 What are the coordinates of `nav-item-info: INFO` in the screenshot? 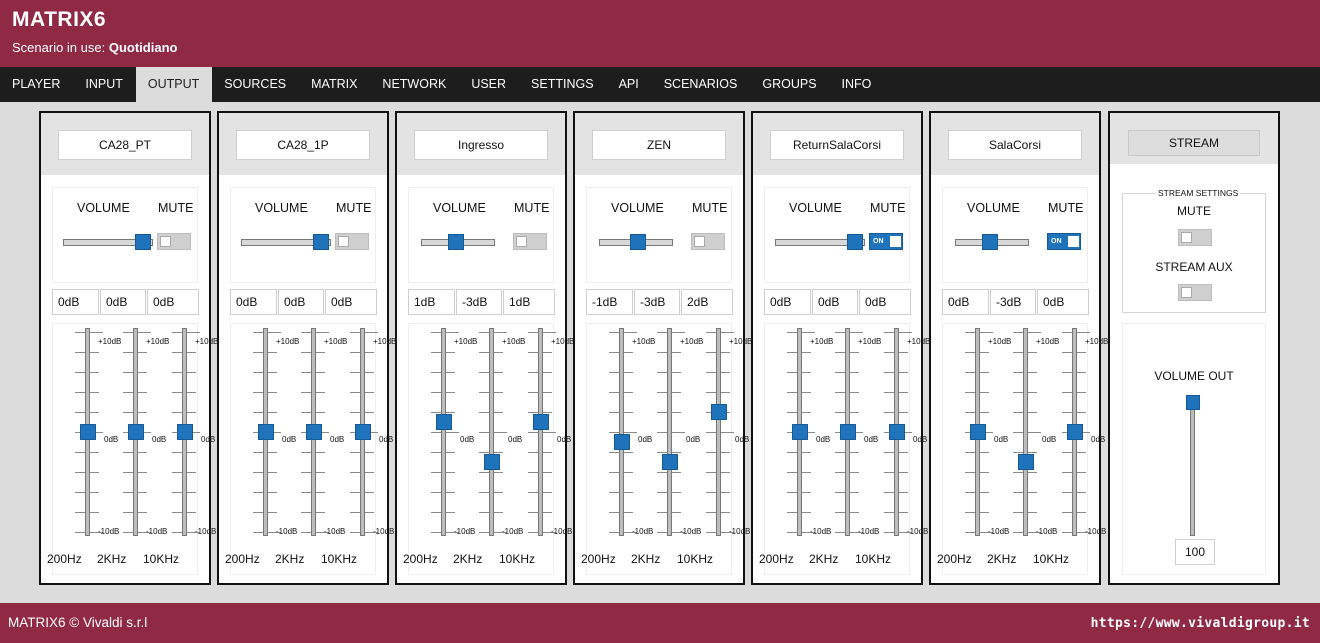 It's located at (856, 84).